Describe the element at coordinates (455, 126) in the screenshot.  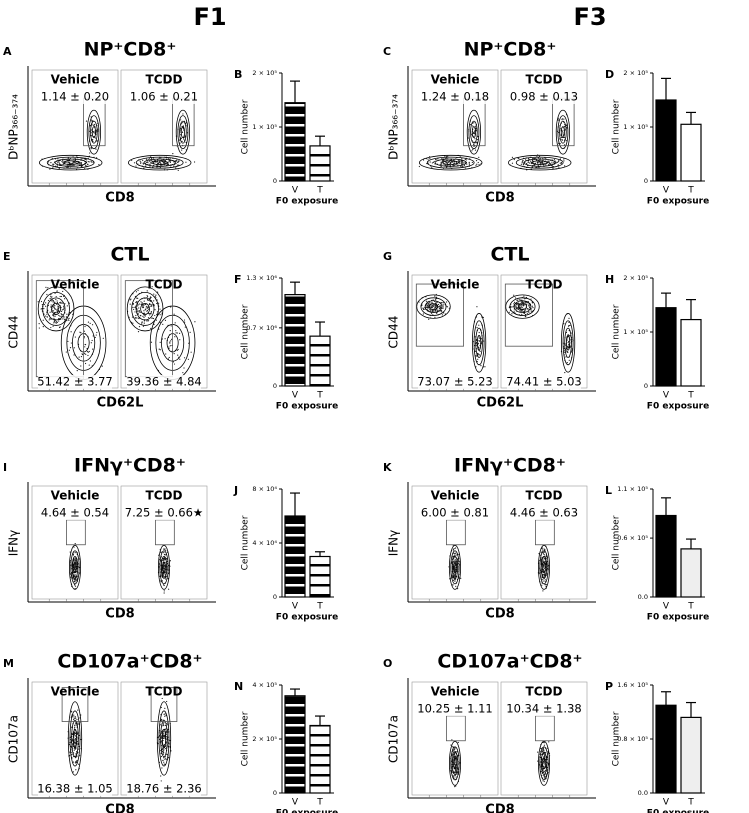
I see `plot-frame` at that location.